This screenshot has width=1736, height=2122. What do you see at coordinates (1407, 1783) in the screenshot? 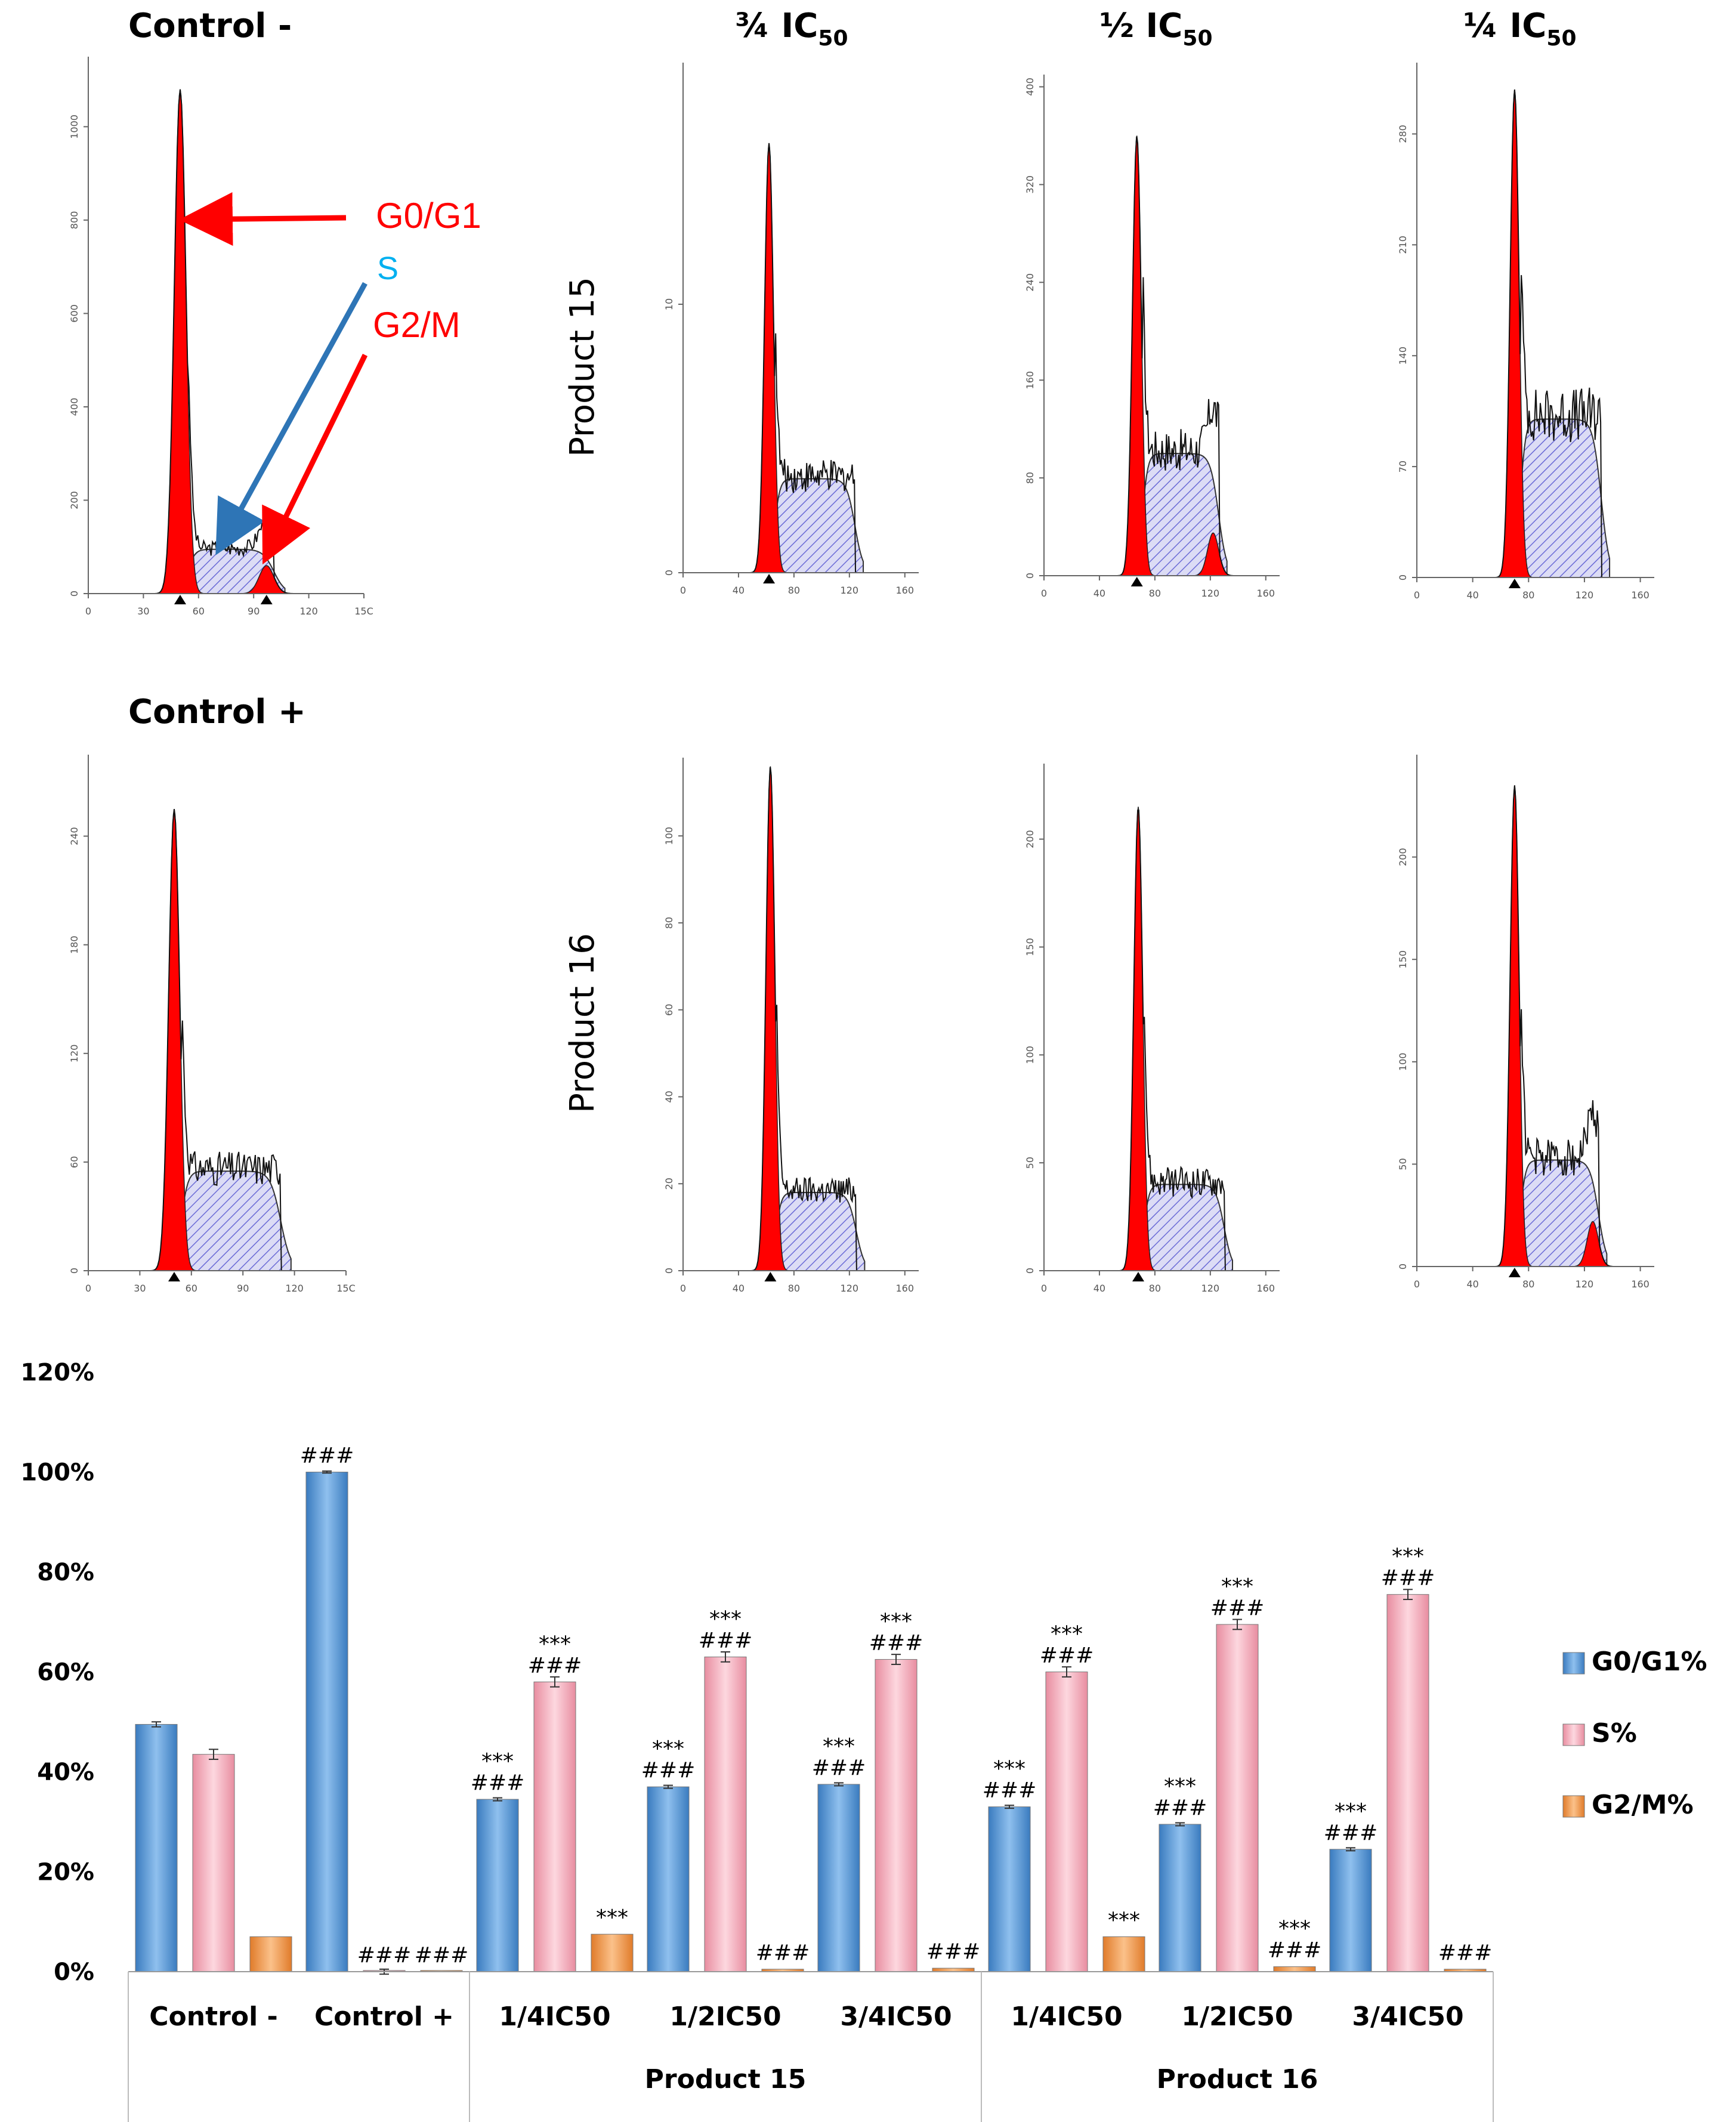
I see `bar-s` at bounding box center [1407, 1783].